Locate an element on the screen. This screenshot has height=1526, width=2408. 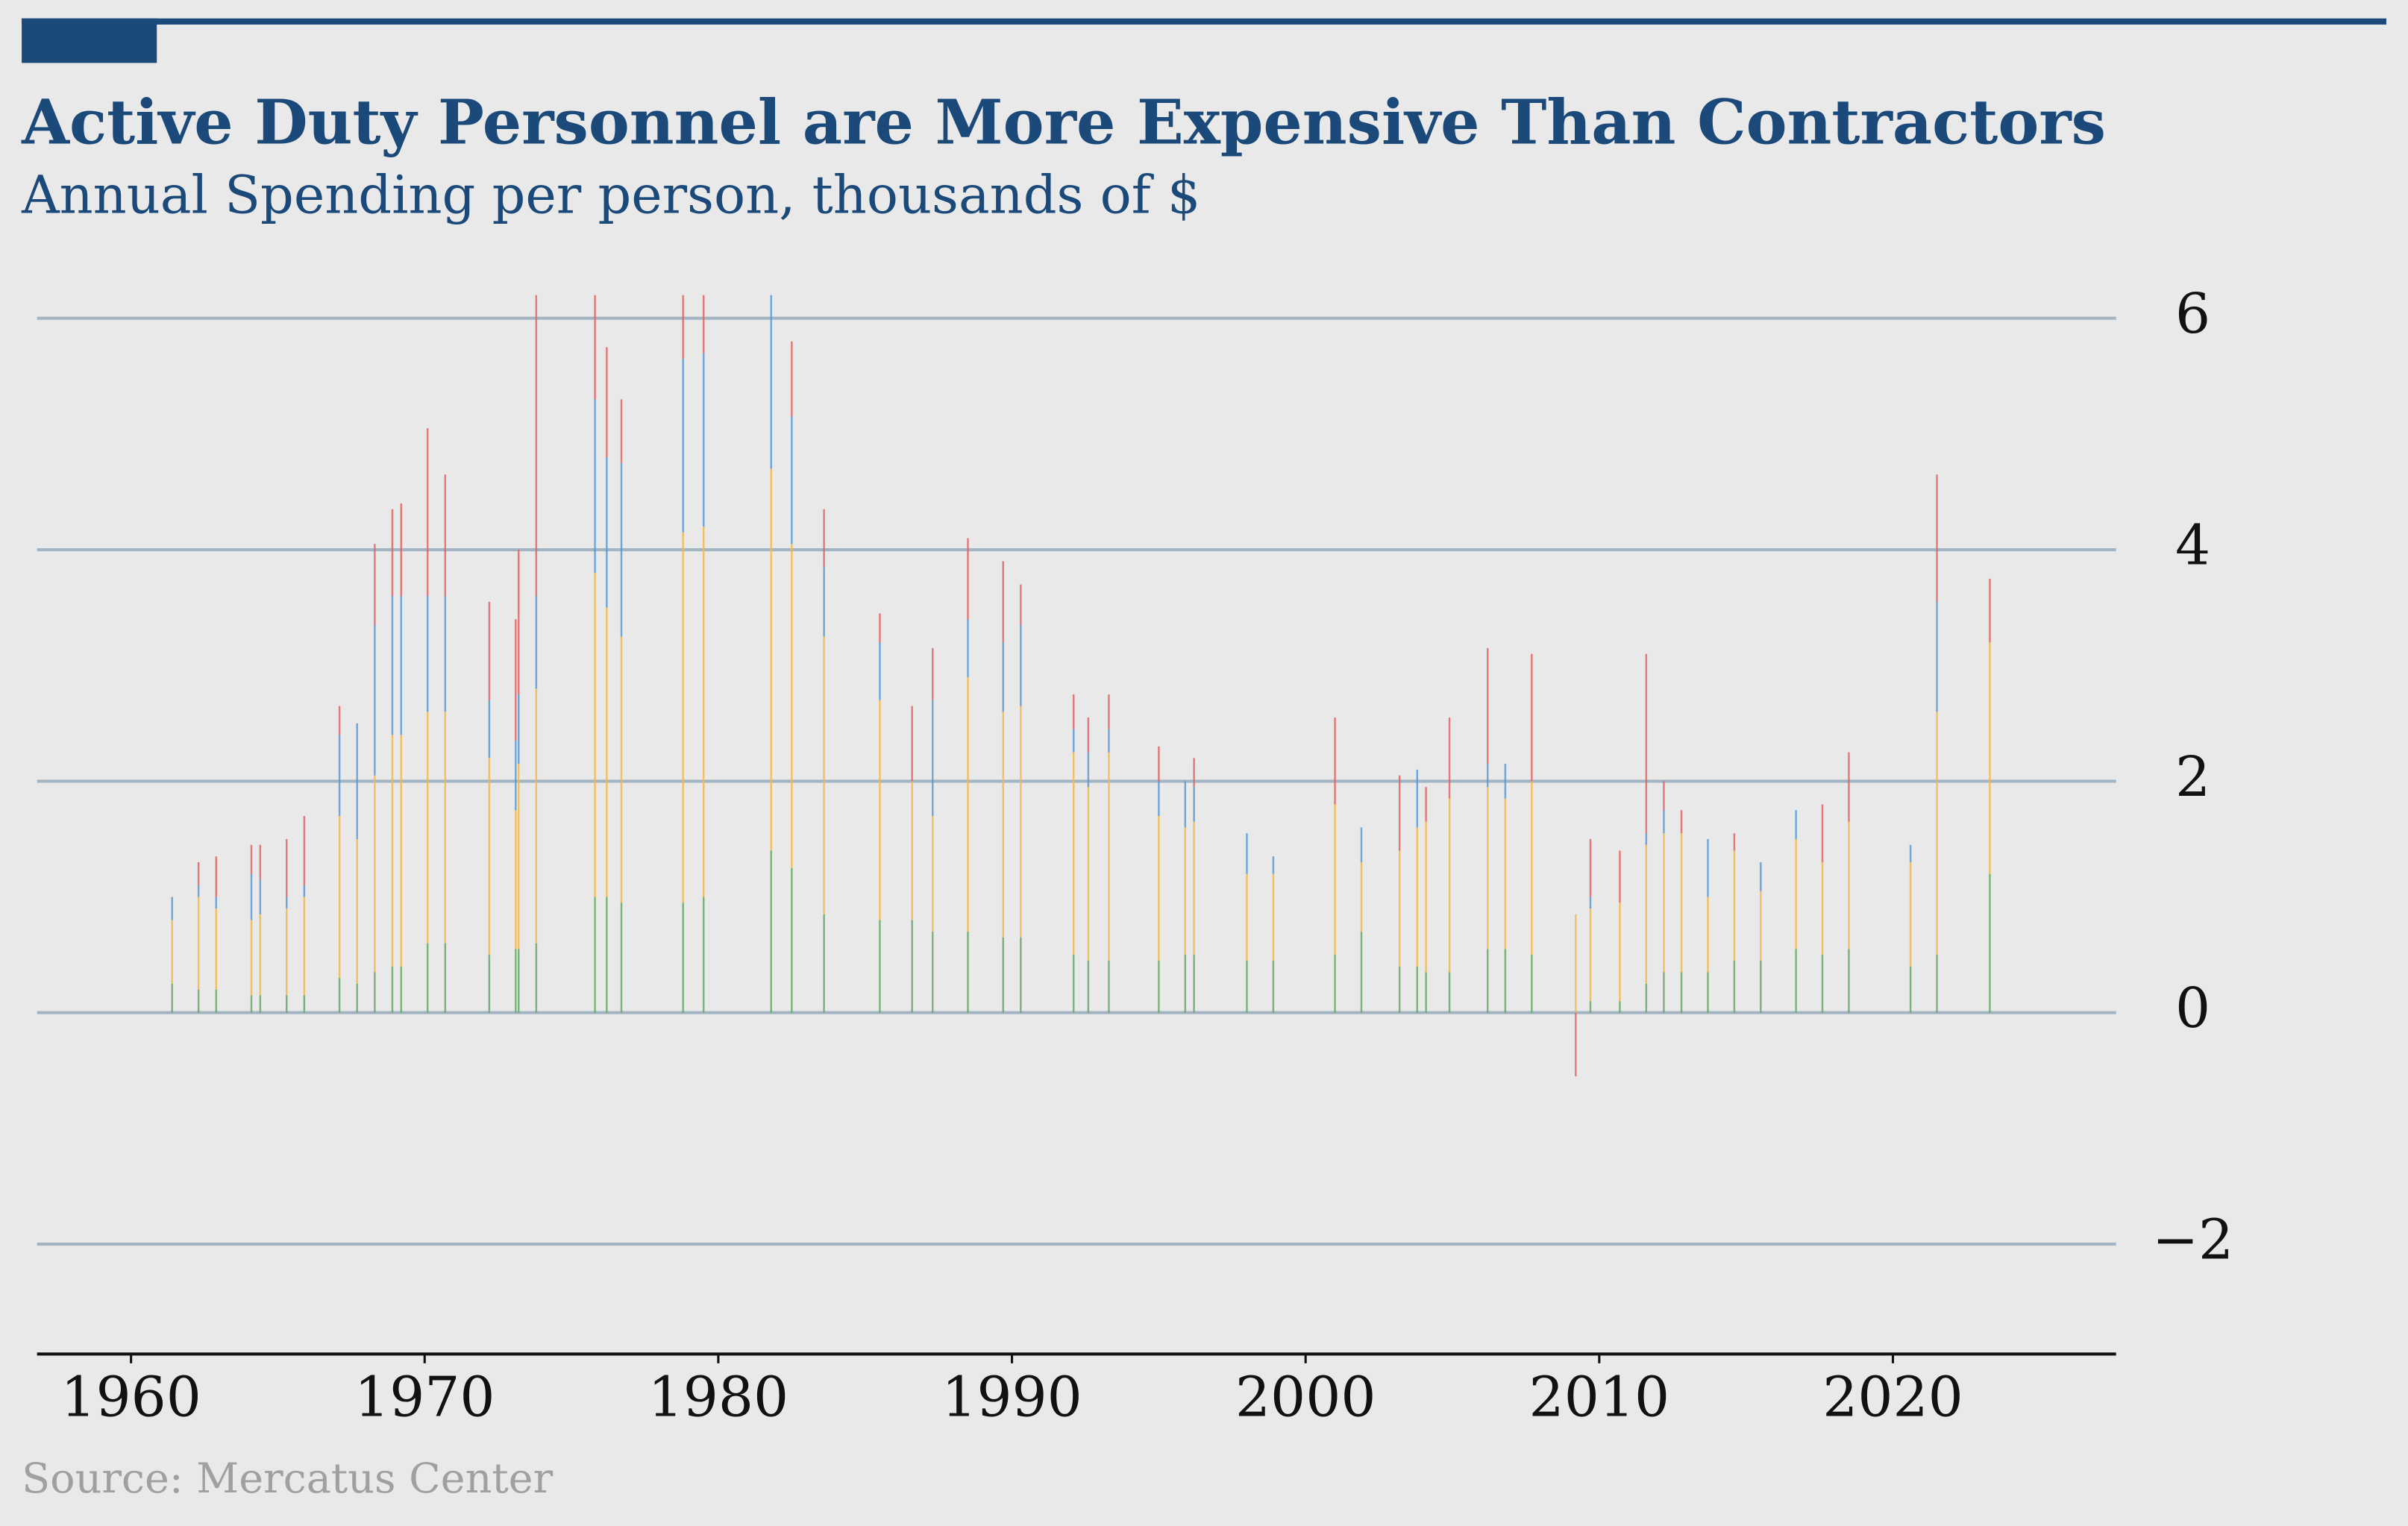
source: Source: Mercatus Center is located at coordinates (288, 1478).